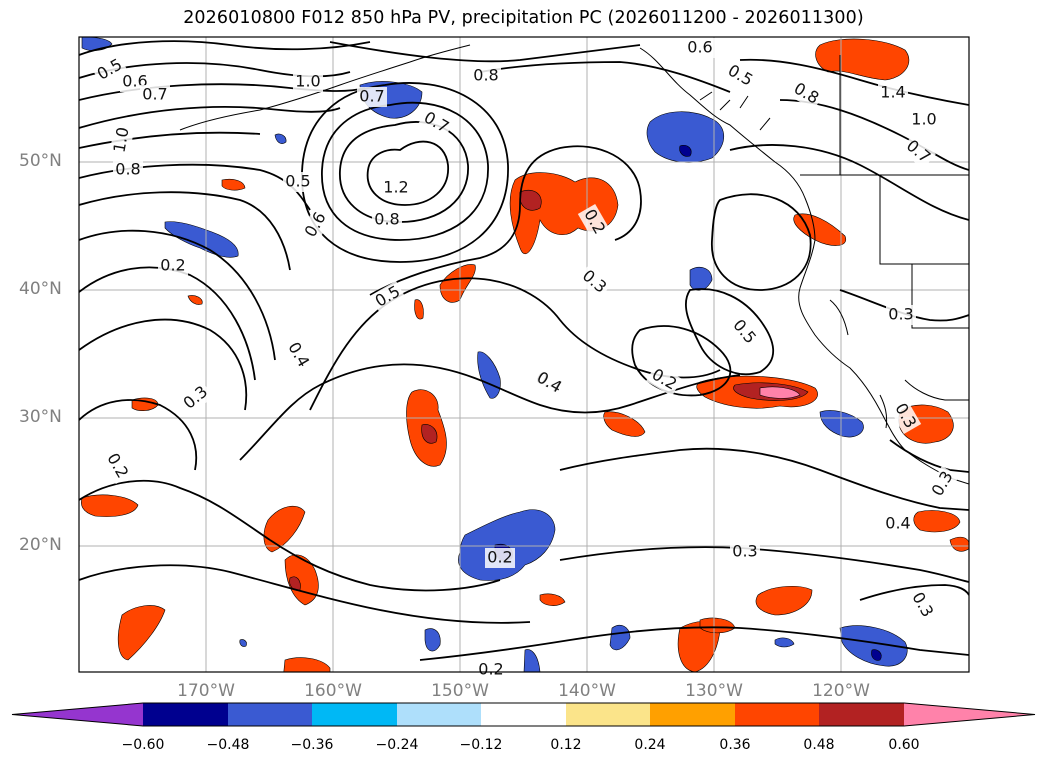 The image size is (1047, 765). Describe the element at coordinates (40, 545) in the screenshot. I see `lat-label-20n: 20°N` at that location.